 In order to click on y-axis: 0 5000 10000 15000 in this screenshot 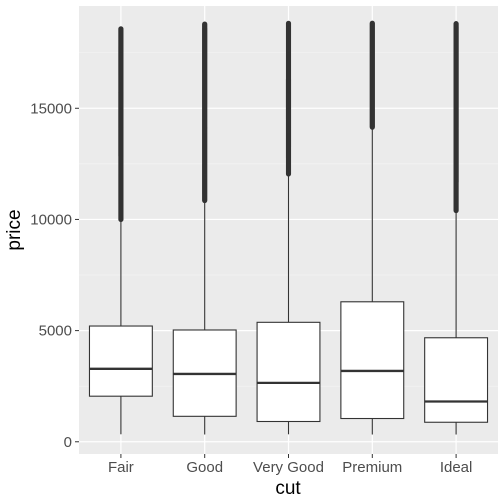, I will do `click(54, 275)`.